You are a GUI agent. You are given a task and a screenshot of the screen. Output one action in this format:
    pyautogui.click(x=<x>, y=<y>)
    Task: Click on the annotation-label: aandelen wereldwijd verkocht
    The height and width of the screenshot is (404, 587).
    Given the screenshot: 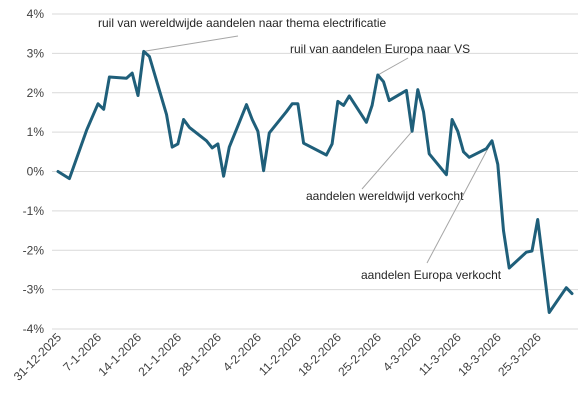 What is the action you would take?
    pyautogui.click(x=385, y=196)
    